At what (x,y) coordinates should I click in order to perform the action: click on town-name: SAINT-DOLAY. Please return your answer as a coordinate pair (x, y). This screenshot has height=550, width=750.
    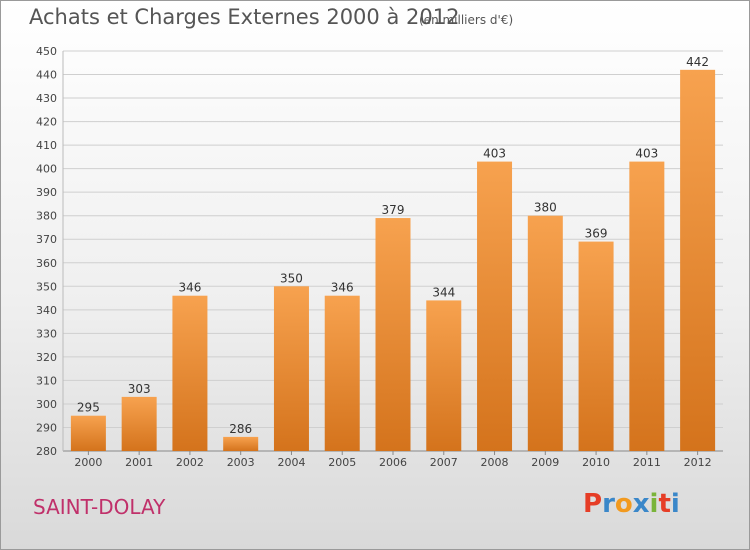
    Looking at the image, I should click on (99, 507).